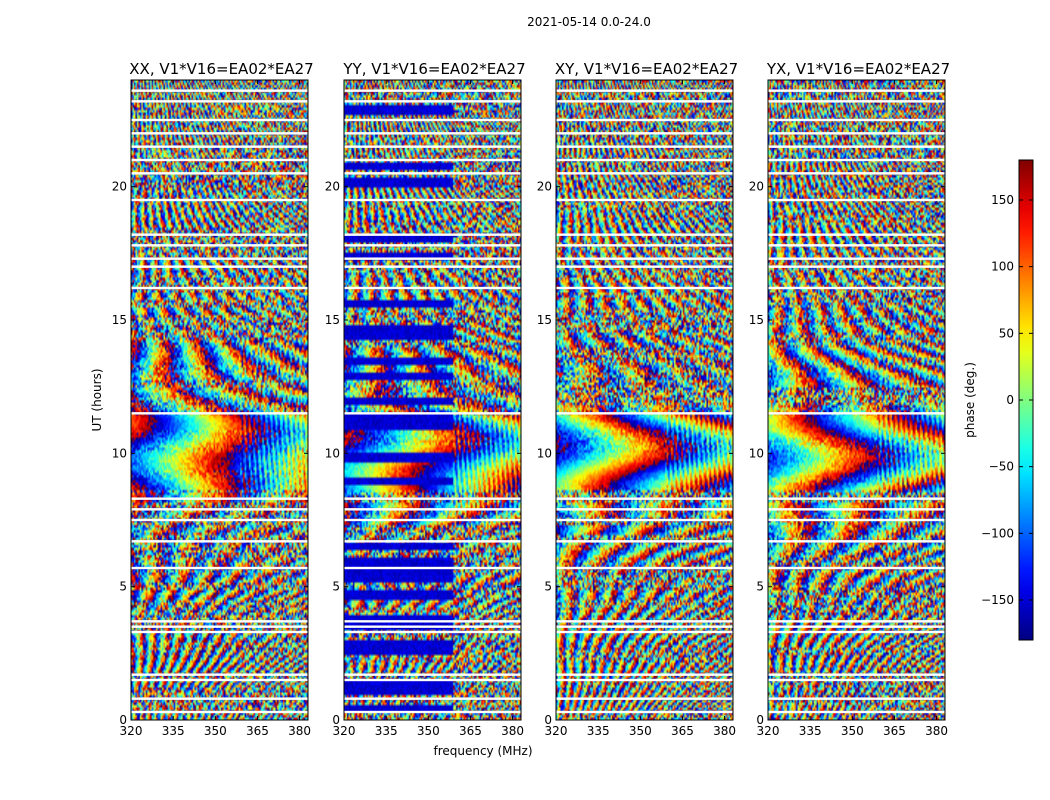 This screenshot has width=1050, height=800. What do you see at coordinates (1001, 467) in the screenshot?
I see `colorbar-tick-label: −50` at bounding box center [1001, 467].